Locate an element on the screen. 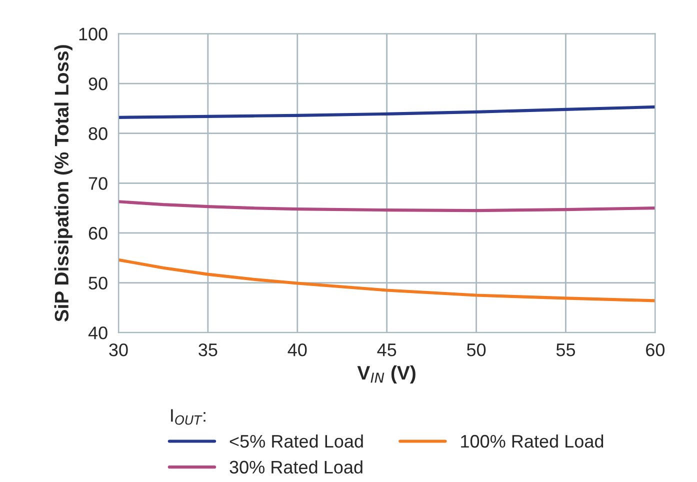 The width and height of the screenshot is (697, 482). y-tick-label: 100 is located at coordinates (93, 34).